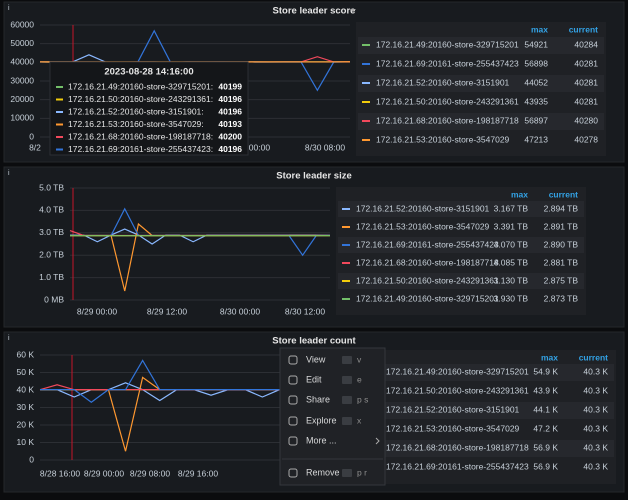 This screenshot has height=500, width=628. What do you see at coordinates (316, 359) in the screenshot?
I see `menu-label: View` at bounding box center [316, 359].